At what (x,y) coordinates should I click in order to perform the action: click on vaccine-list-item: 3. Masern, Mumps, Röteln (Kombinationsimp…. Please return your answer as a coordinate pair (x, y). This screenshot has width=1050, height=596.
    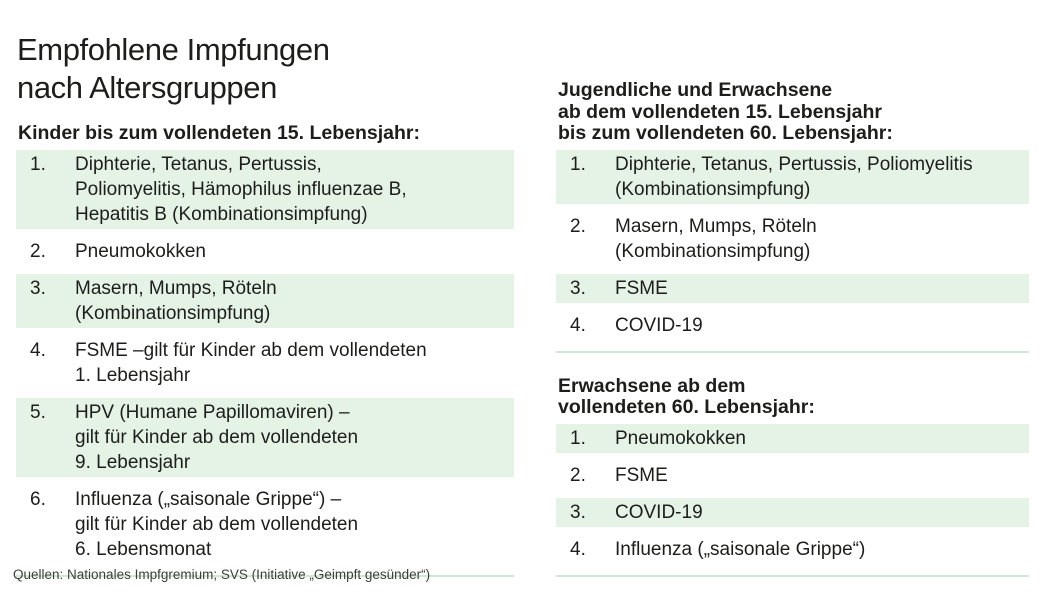
    Looking at the image, I should click on (265, 300).